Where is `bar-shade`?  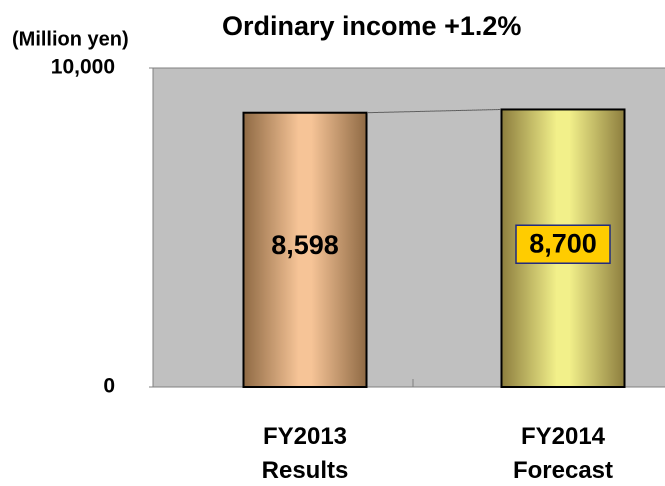 bar-shade is located at coordinates (305, 250).